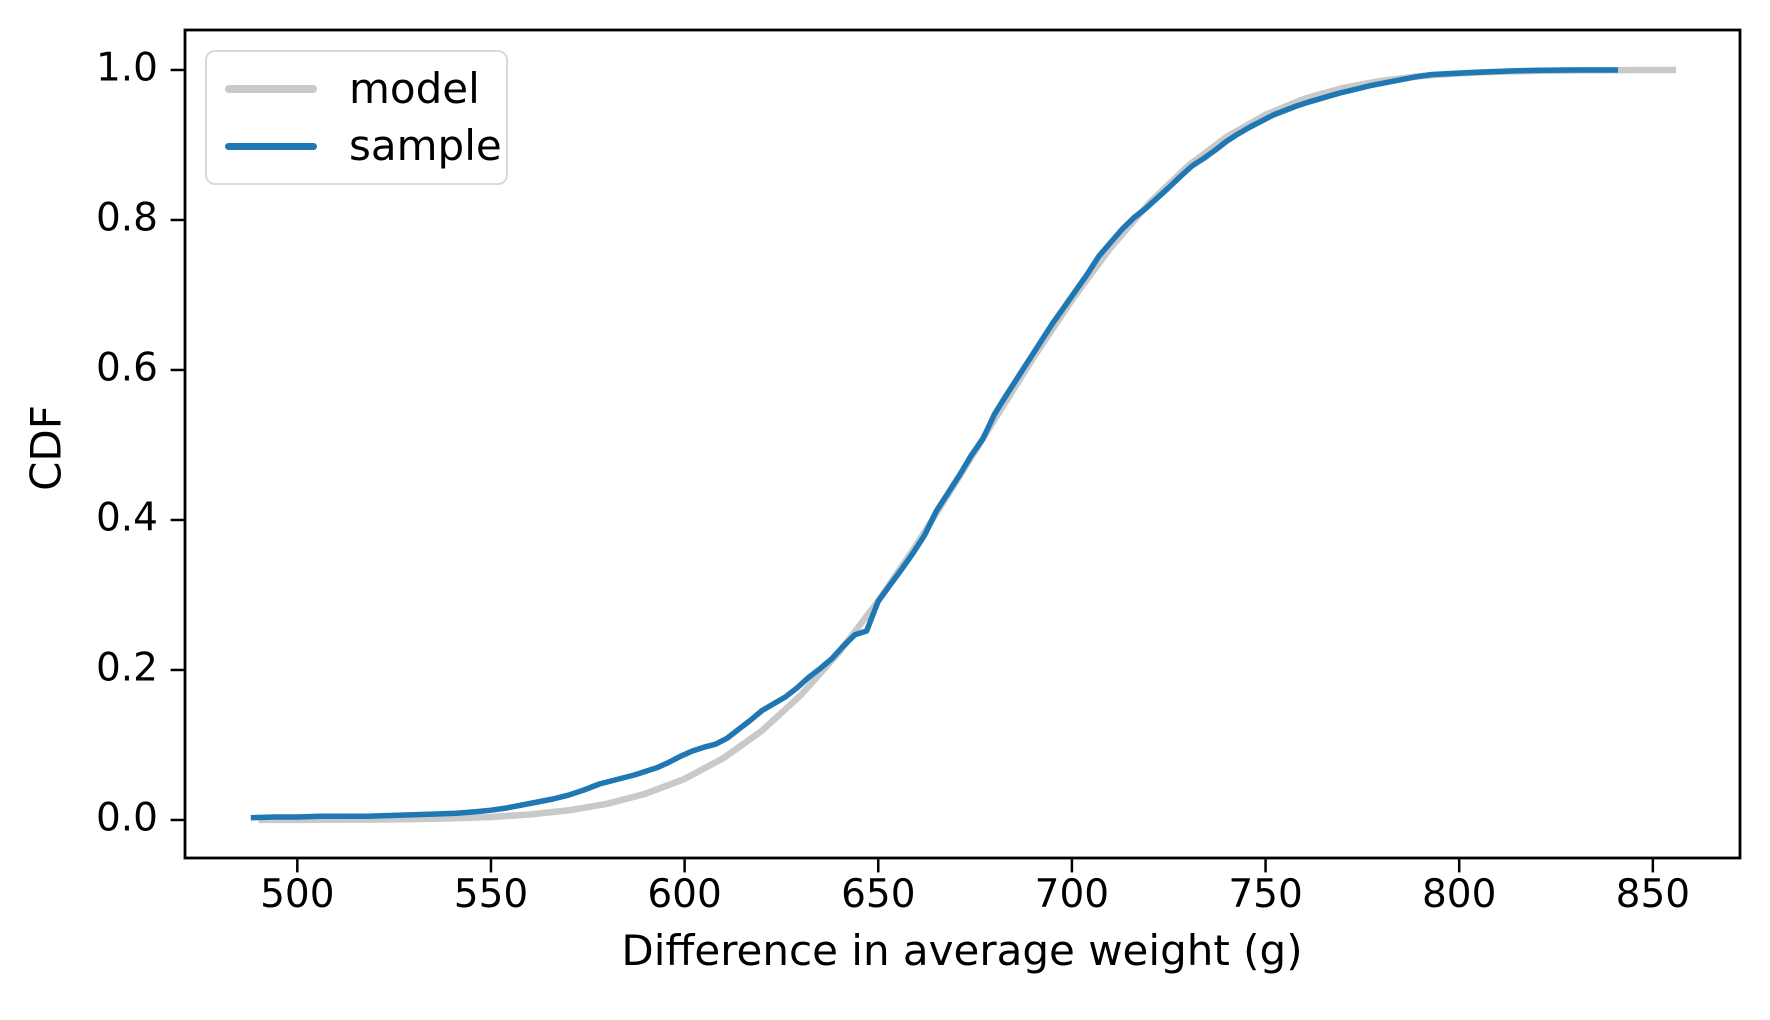 Image resolution: width=1770 pixels, height=1020 pixels. I want to click on y-axis-label: CDF, so click(46, 448).